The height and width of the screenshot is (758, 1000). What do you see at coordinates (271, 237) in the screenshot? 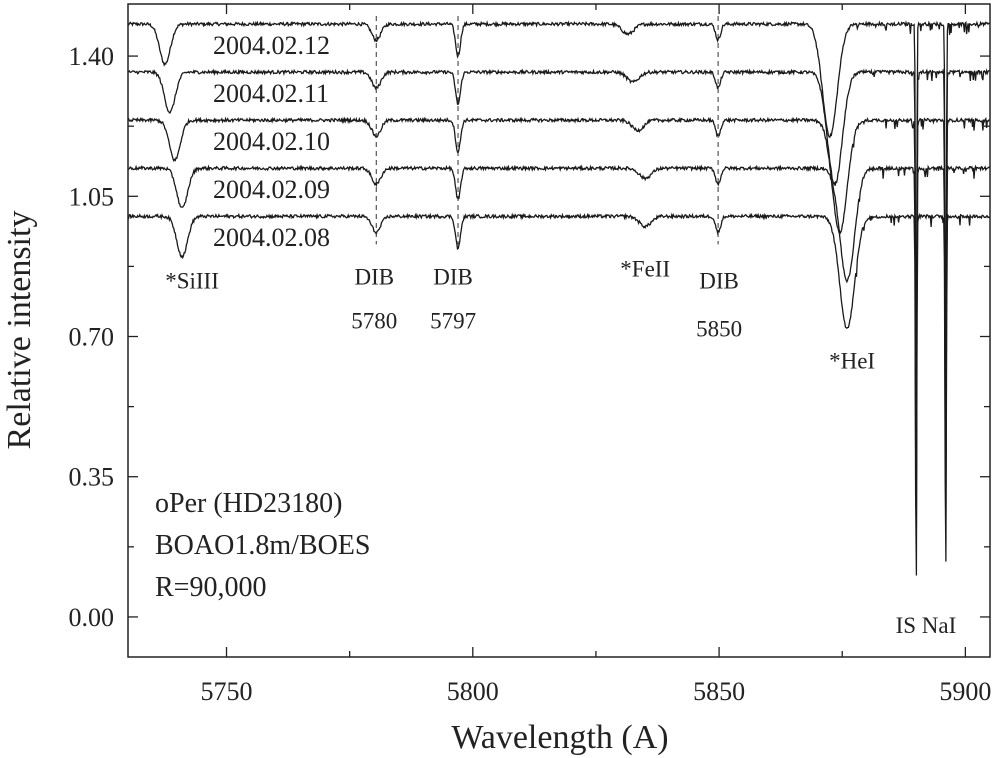
I see `series-date-label: 2004.02.08` at bounding box center [271, 237].